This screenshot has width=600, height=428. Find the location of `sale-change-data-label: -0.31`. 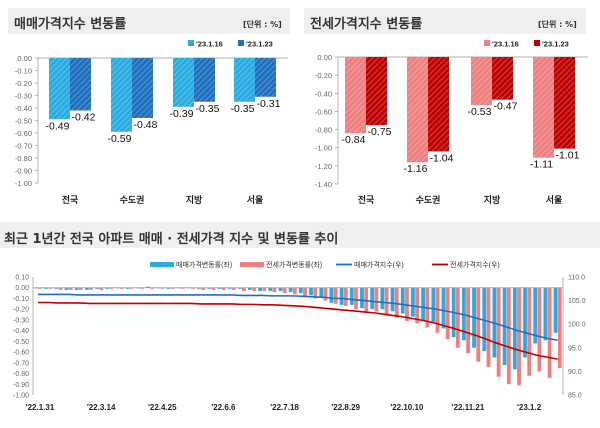

sale-change-data-label: -0.31 is located at coordinates (269, 104).